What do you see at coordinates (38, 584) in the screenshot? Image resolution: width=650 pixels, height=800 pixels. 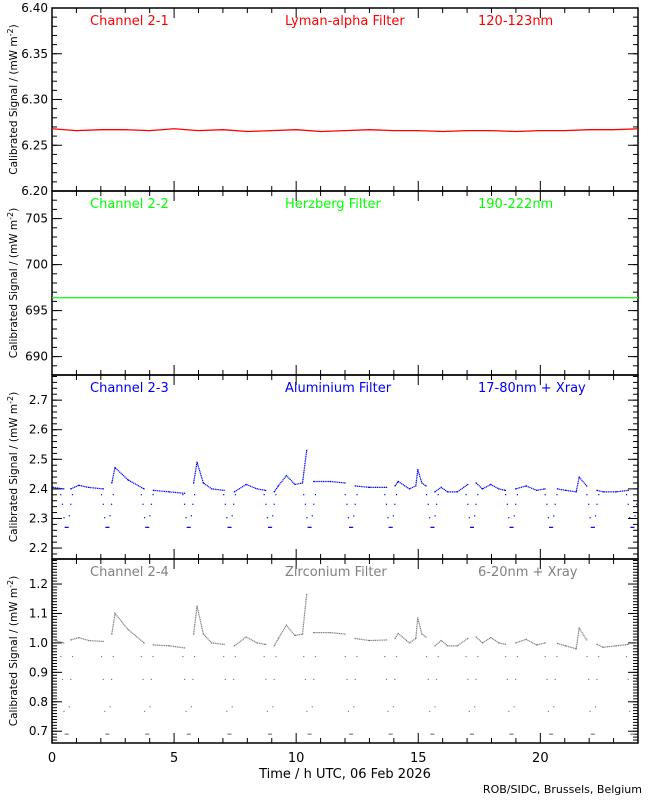 I see `y-tick-label: 1.2` at bounding box center [38, 584].